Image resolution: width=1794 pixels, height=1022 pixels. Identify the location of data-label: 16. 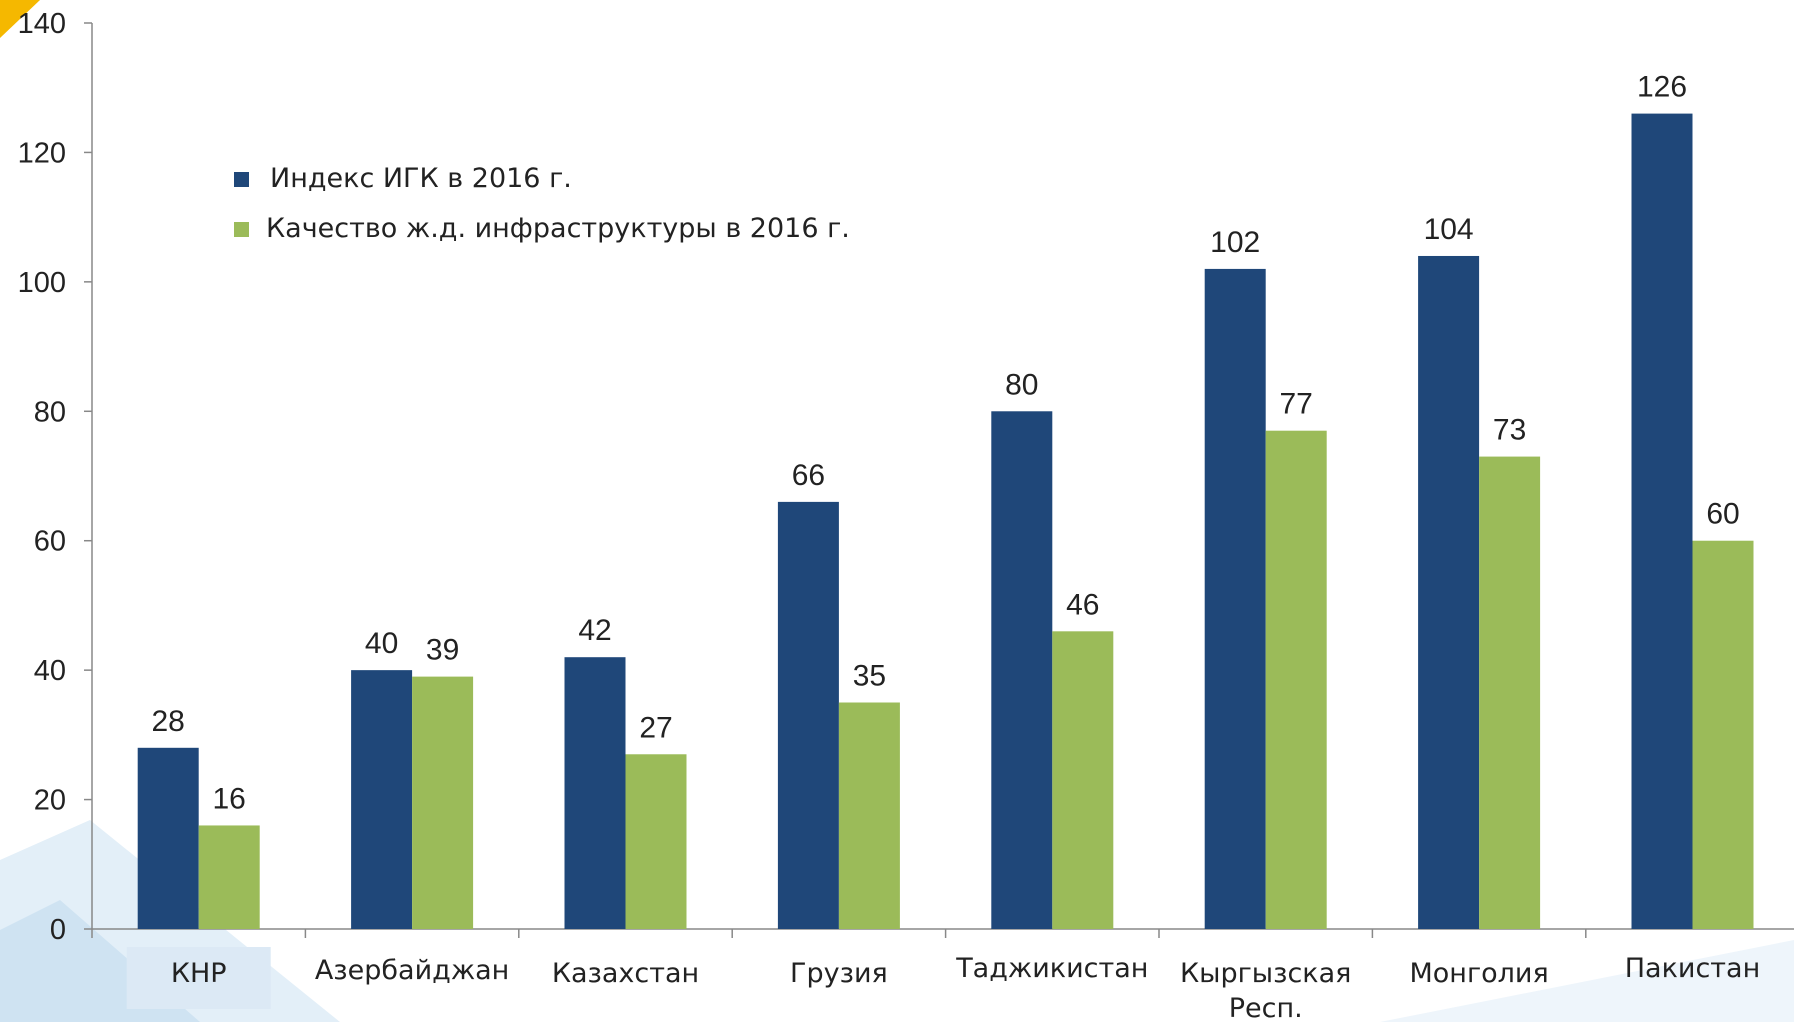
(229, 798).